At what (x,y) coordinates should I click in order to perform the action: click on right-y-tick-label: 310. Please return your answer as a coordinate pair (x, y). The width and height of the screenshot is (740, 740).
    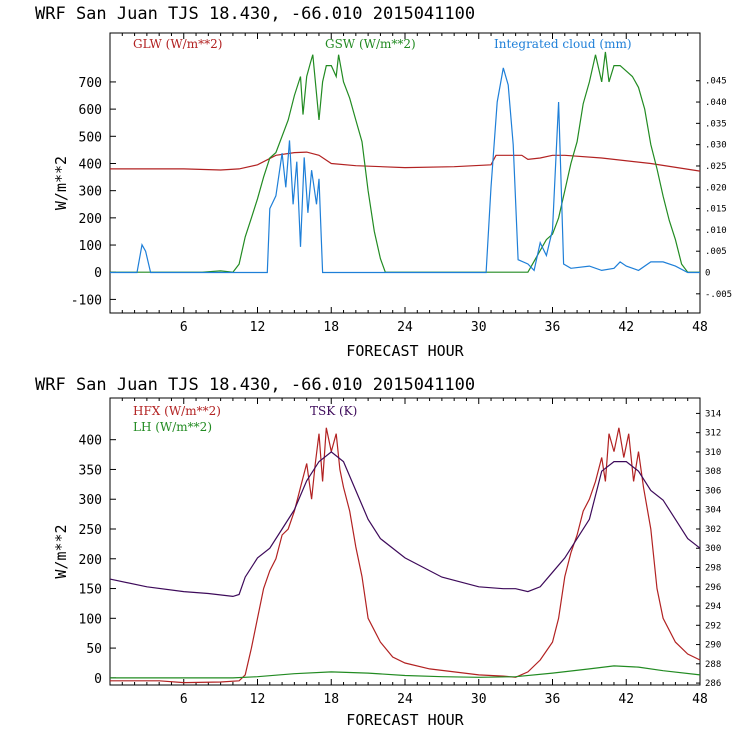
    Looking at the image, I should click on (713, 453).